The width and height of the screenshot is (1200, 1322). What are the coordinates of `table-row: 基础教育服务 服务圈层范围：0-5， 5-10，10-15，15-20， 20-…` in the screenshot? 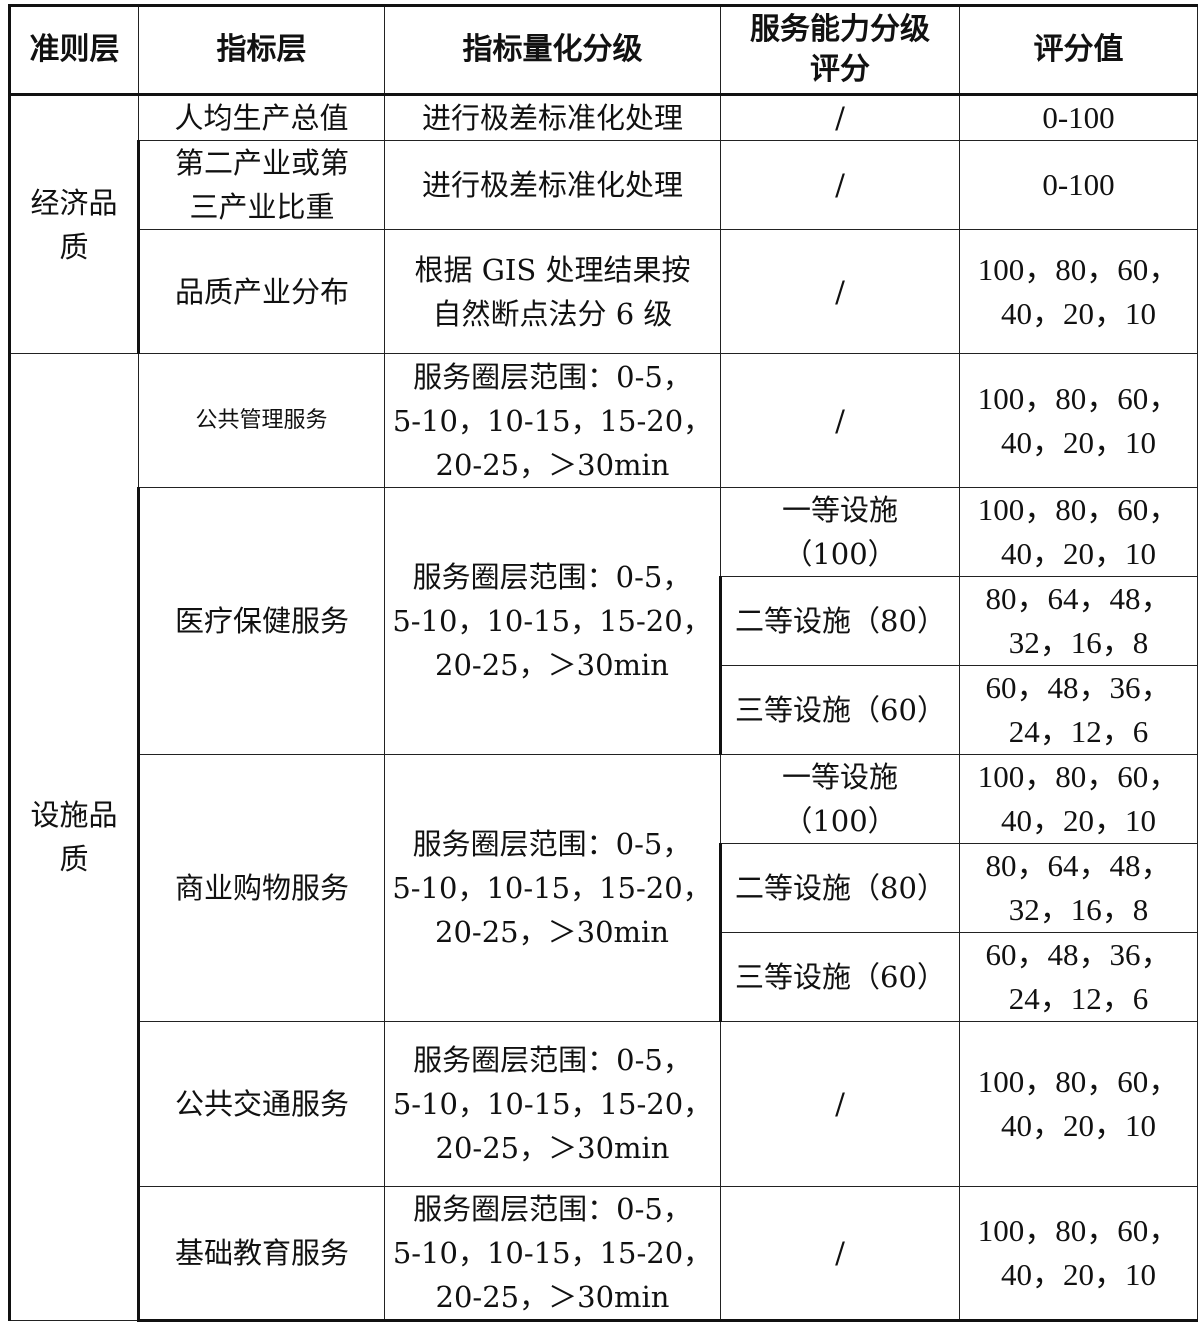 It's located at (604, 1254).